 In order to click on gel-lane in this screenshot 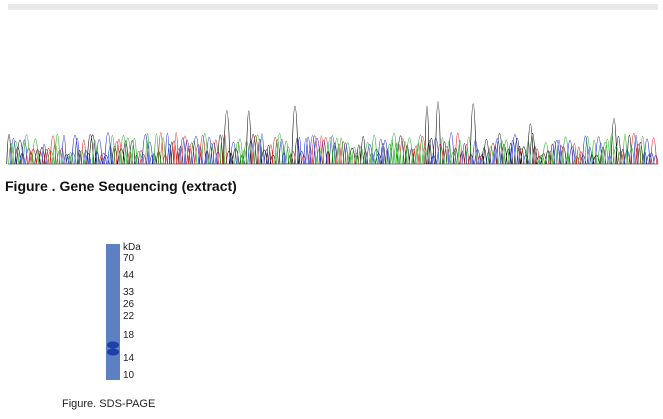, I will do `click(113, 312)`.